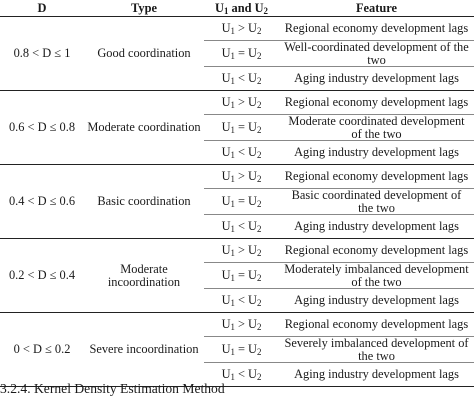  Describe the element at coordinates (376, 53) in the screenshot. I see `cell-feature: Well-coordinated development of the two` at that location.